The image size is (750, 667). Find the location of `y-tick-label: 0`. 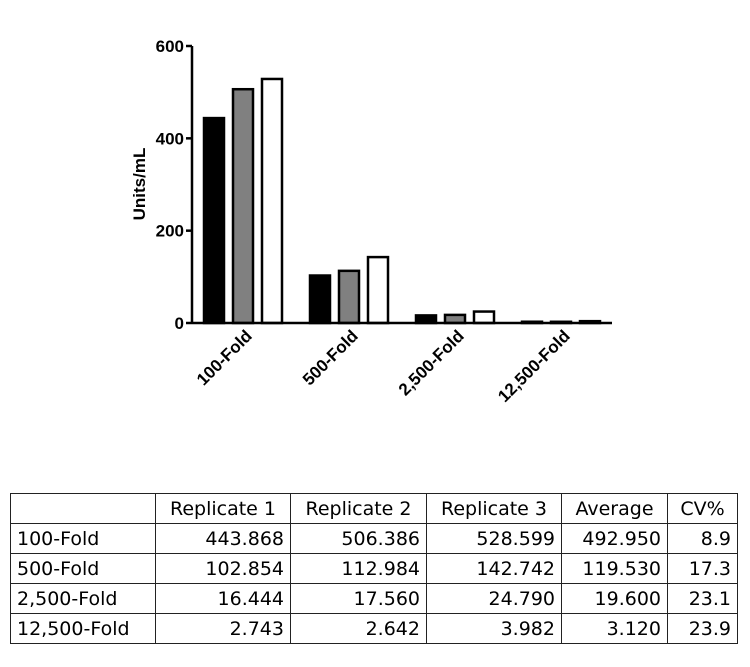

y-tick-label: 0 is located at coordinates (179, 323).